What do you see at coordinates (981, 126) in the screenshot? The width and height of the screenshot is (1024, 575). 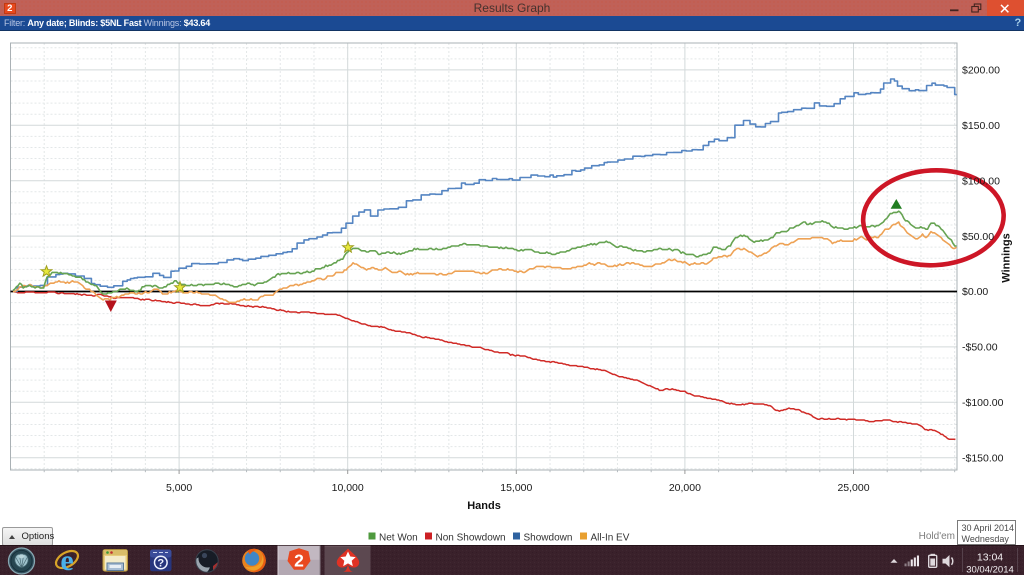 I see `svg-text: $150.00` at bounding box center [981, 126].